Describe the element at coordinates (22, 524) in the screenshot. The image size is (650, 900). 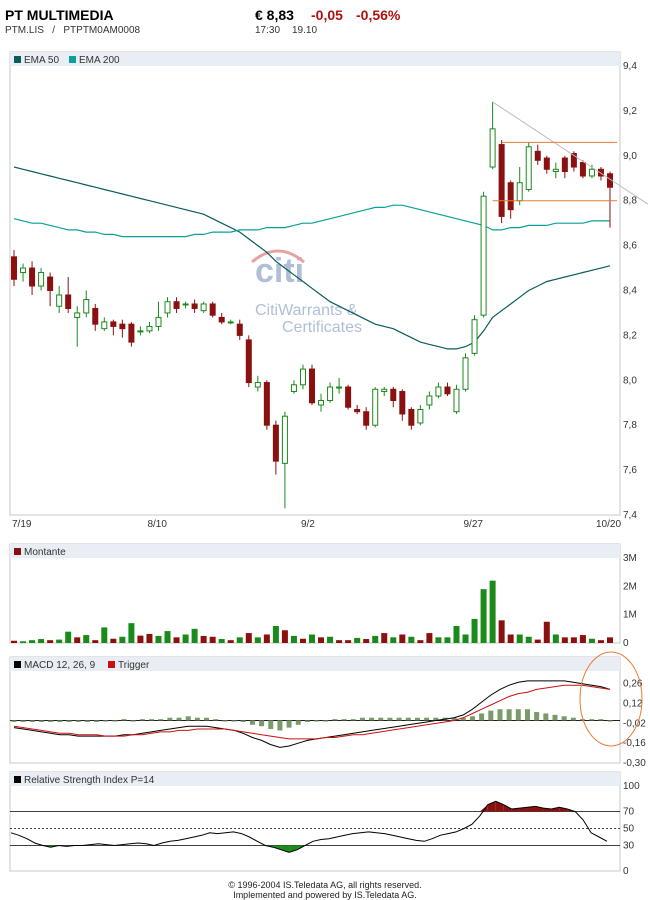
I see `price-x-tick-label: 7/19` at that location.